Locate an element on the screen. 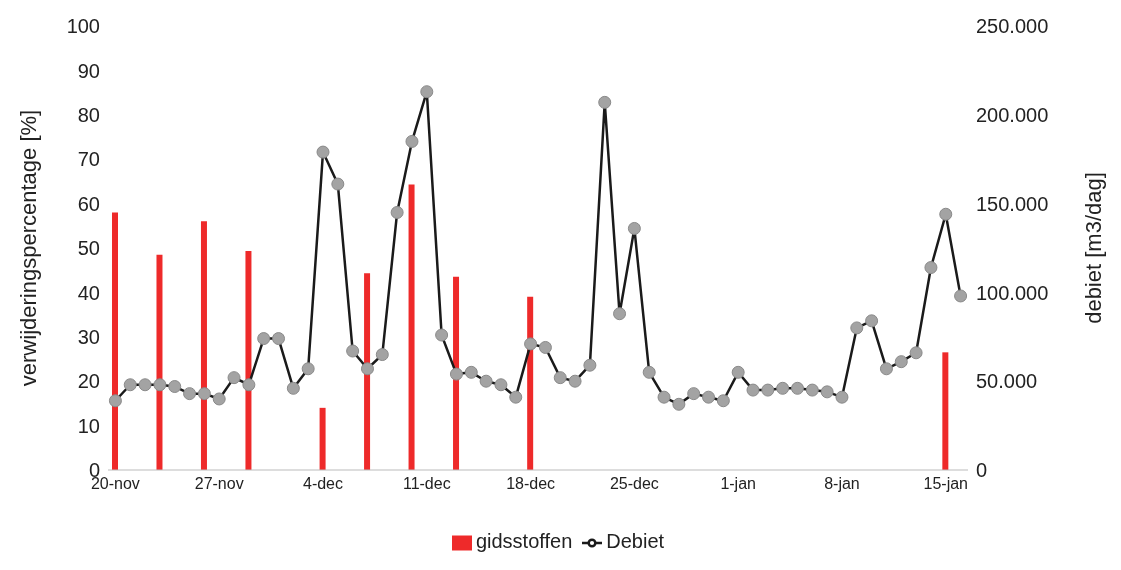 This screenshot has width=1121, height=570. y-tick-label: 40 is located at coordinates (88, 292).